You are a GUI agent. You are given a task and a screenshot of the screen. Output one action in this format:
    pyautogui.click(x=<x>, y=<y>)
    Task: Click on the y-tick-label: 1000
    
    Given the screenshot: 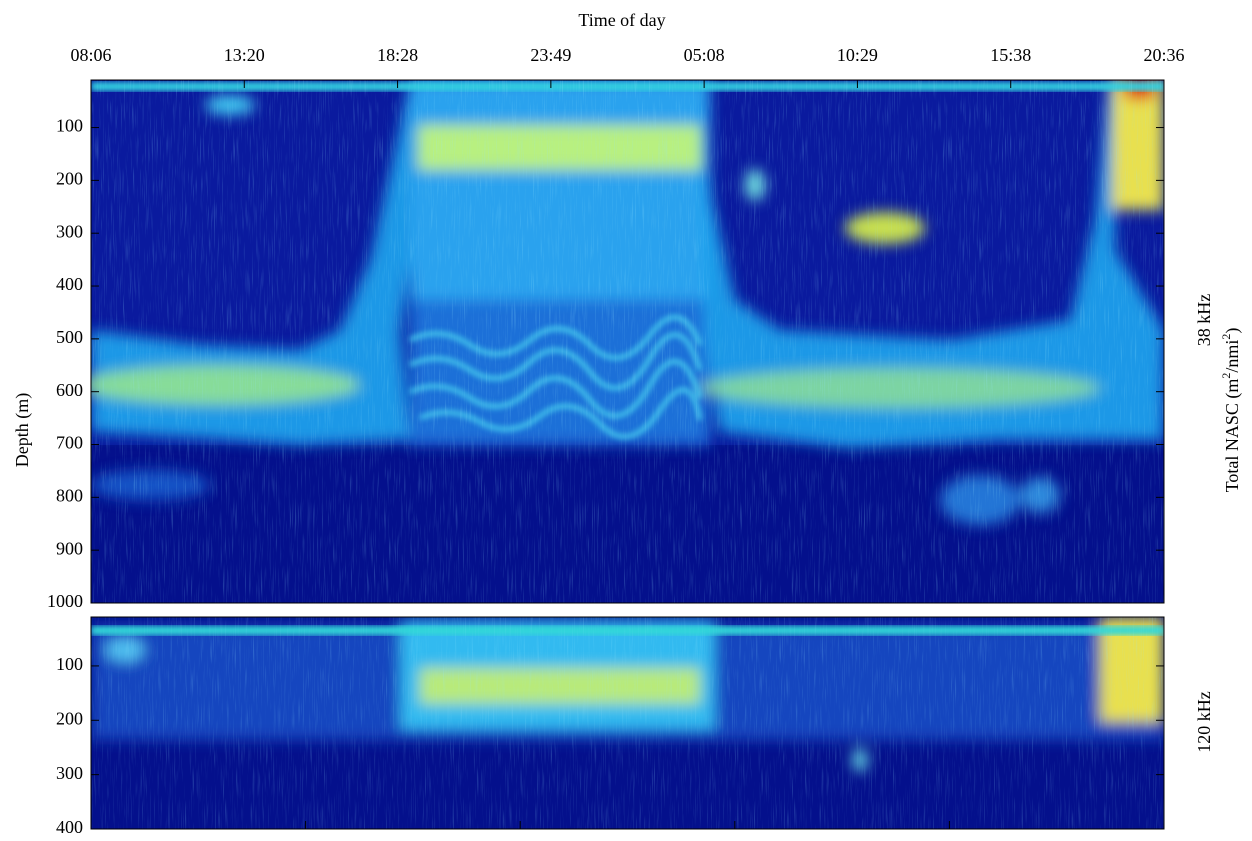 What is the action you would take?
    pyautogui.click(x=65, y=601)
    